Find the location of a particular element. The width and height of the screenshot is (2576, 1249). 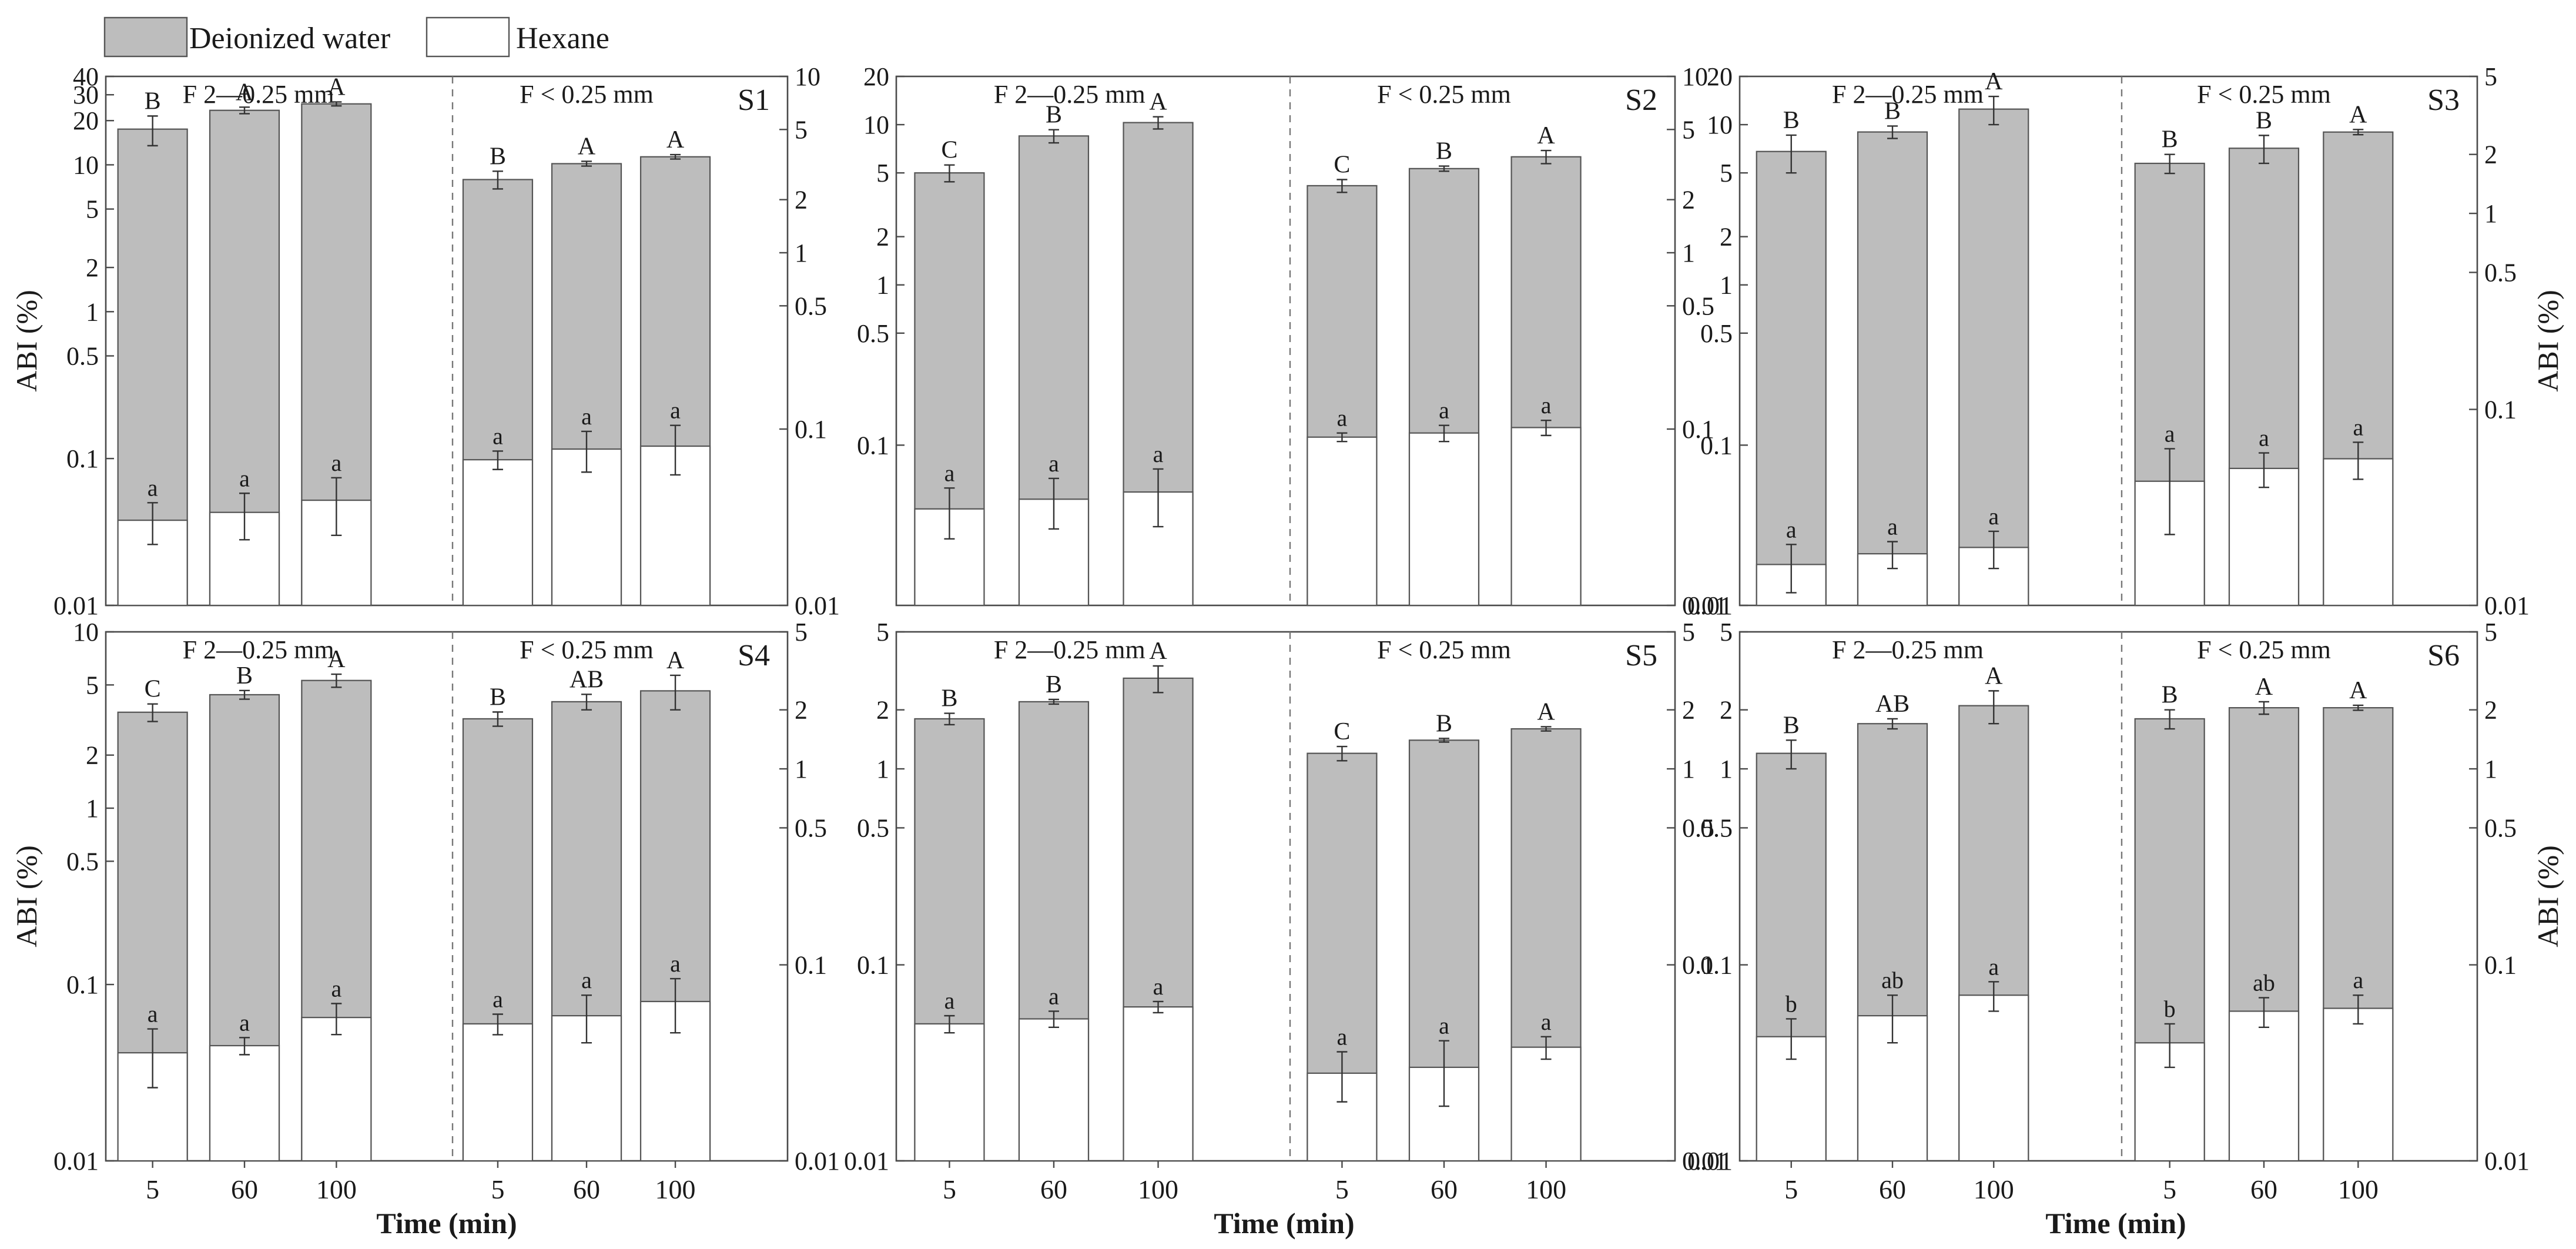

left-fraction-group: 0.1 0.5 1 2 5 10 20 F 2—0.25 mm Ca Ba Aa is located at coordinates (1025, 334).